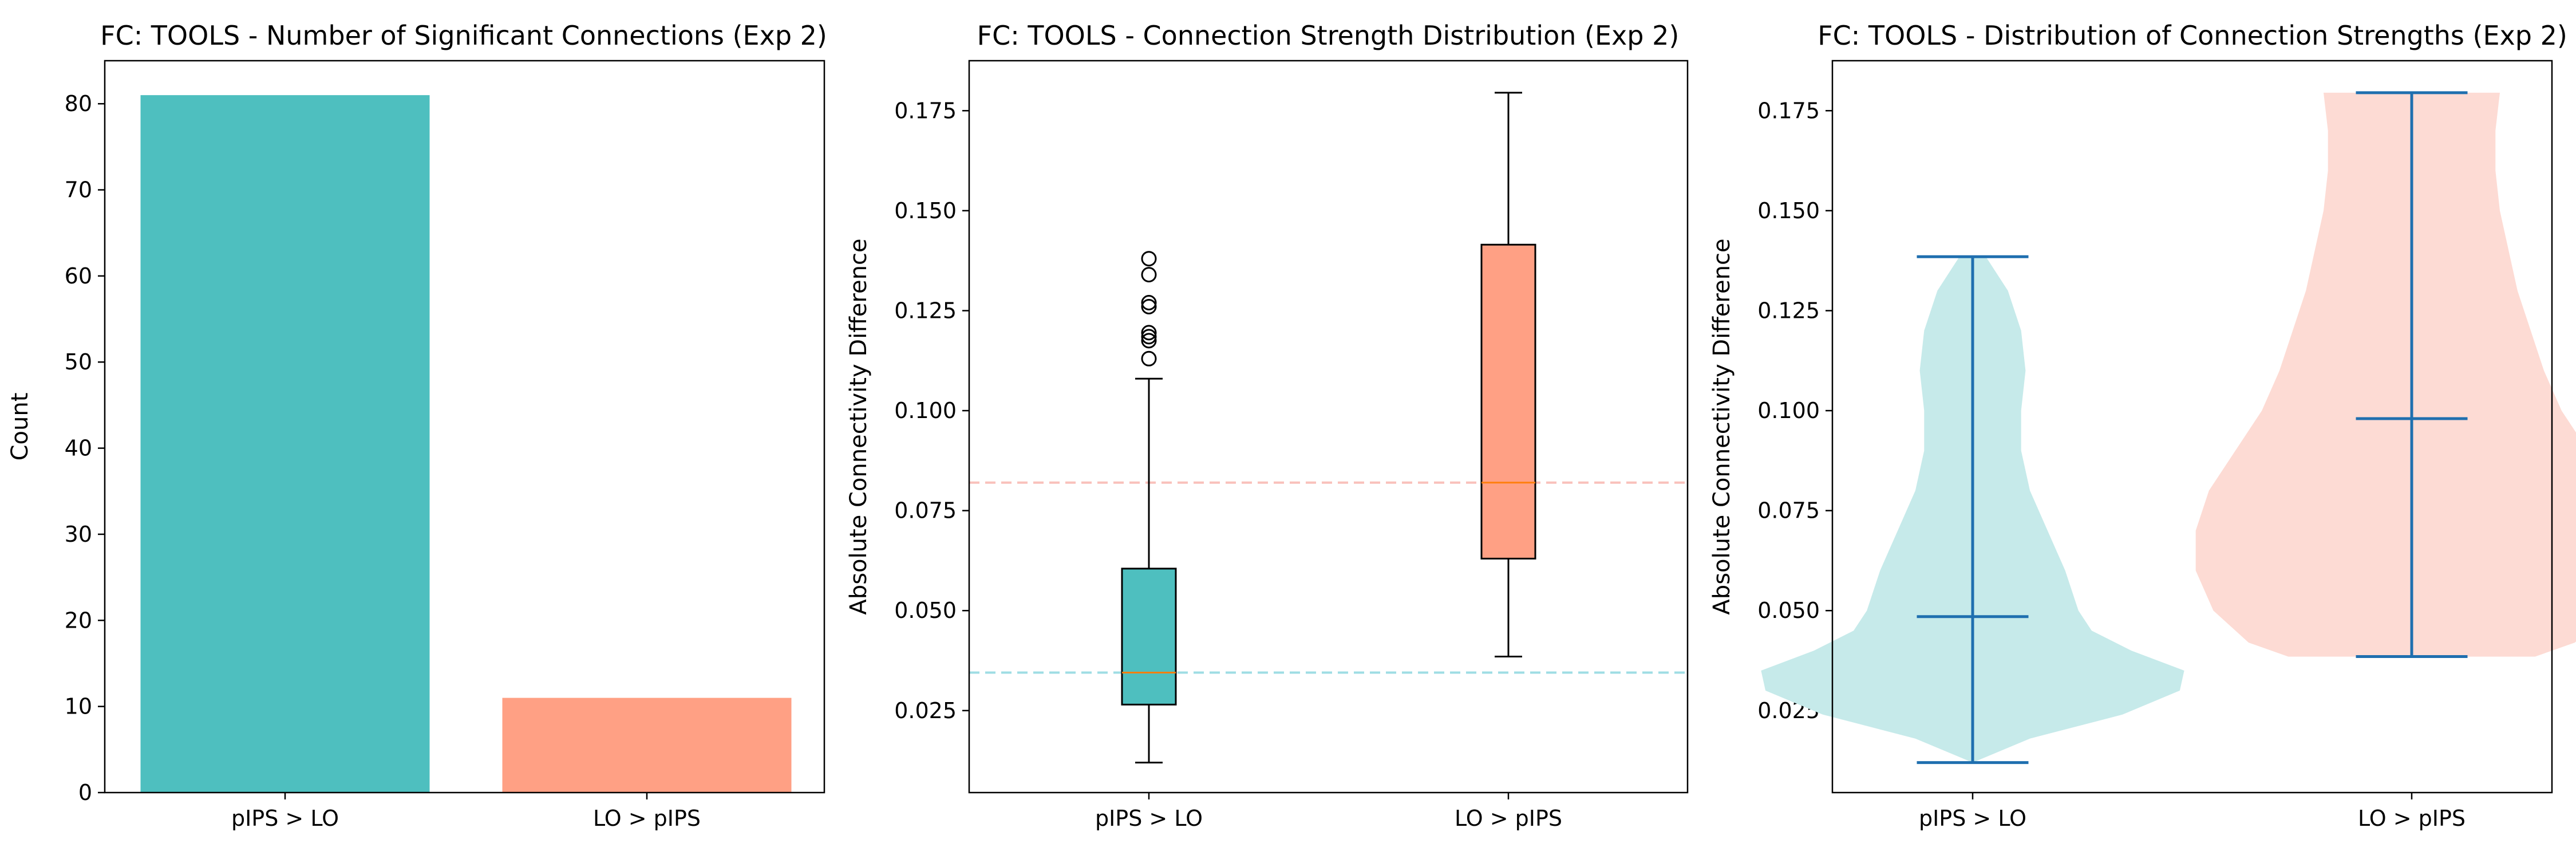 This screenshot has height=859, width=2576. Describe the element at coordinates (78, 362) in the screenshot. I see `y-tick-label: 50` at that location.